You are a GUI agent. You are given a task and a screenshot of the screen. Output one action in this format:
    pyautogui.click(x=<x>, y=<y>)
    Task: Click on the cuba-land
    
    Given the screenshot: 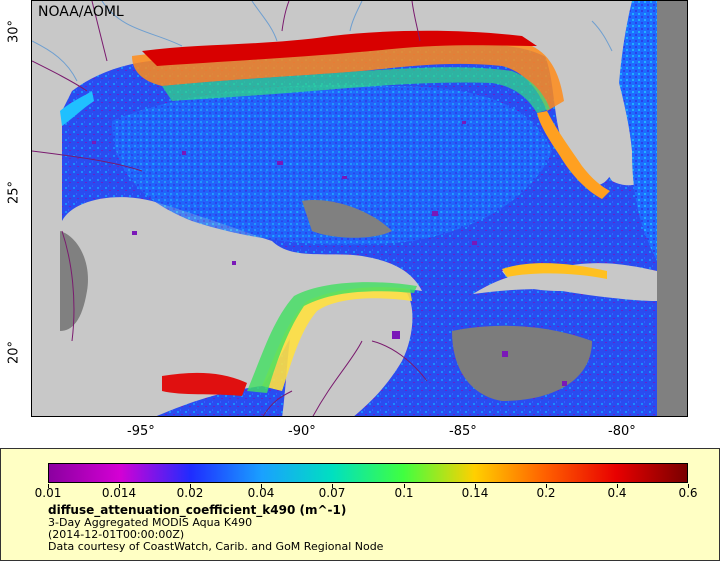 What is the action you would take?
    pyautogui.click(x=579, y=283)
    